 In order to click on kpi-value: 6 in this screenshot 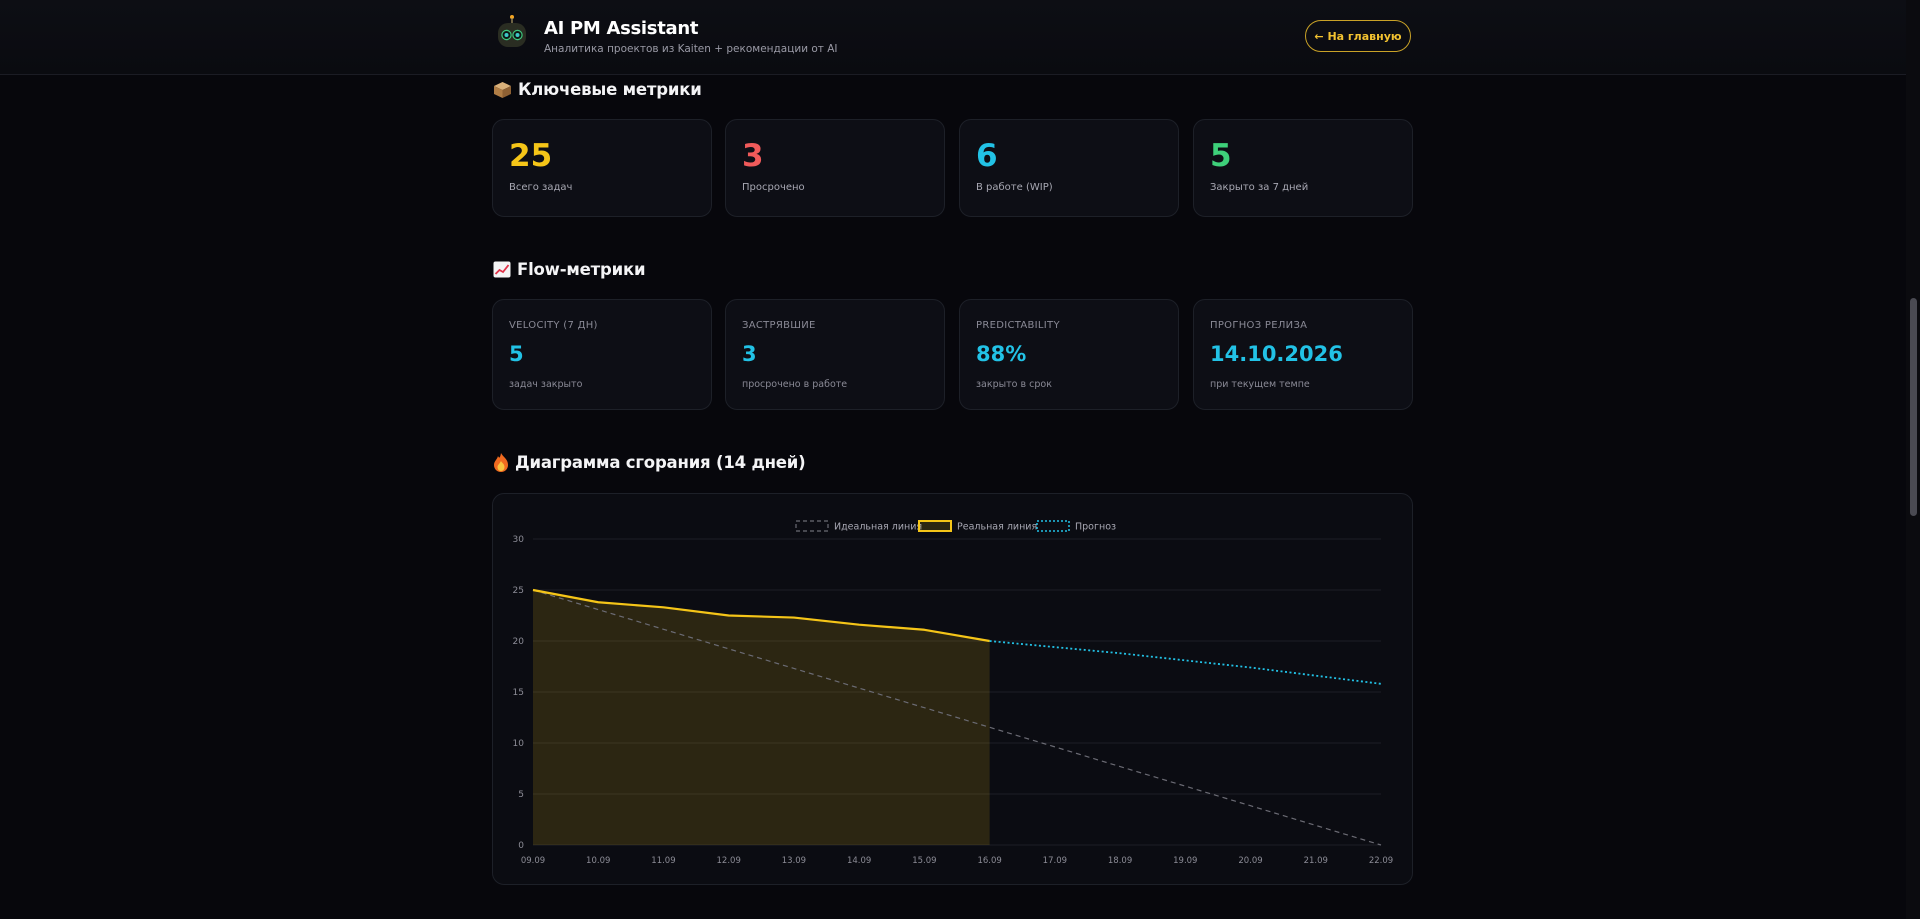, I will do `click(987, 156)`.